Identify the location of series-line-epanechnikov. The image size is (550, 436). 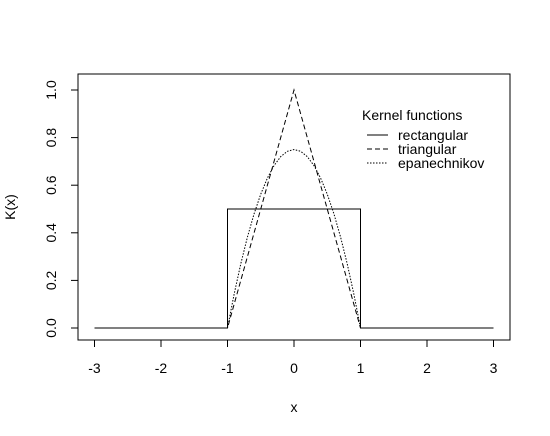
(294, 238).